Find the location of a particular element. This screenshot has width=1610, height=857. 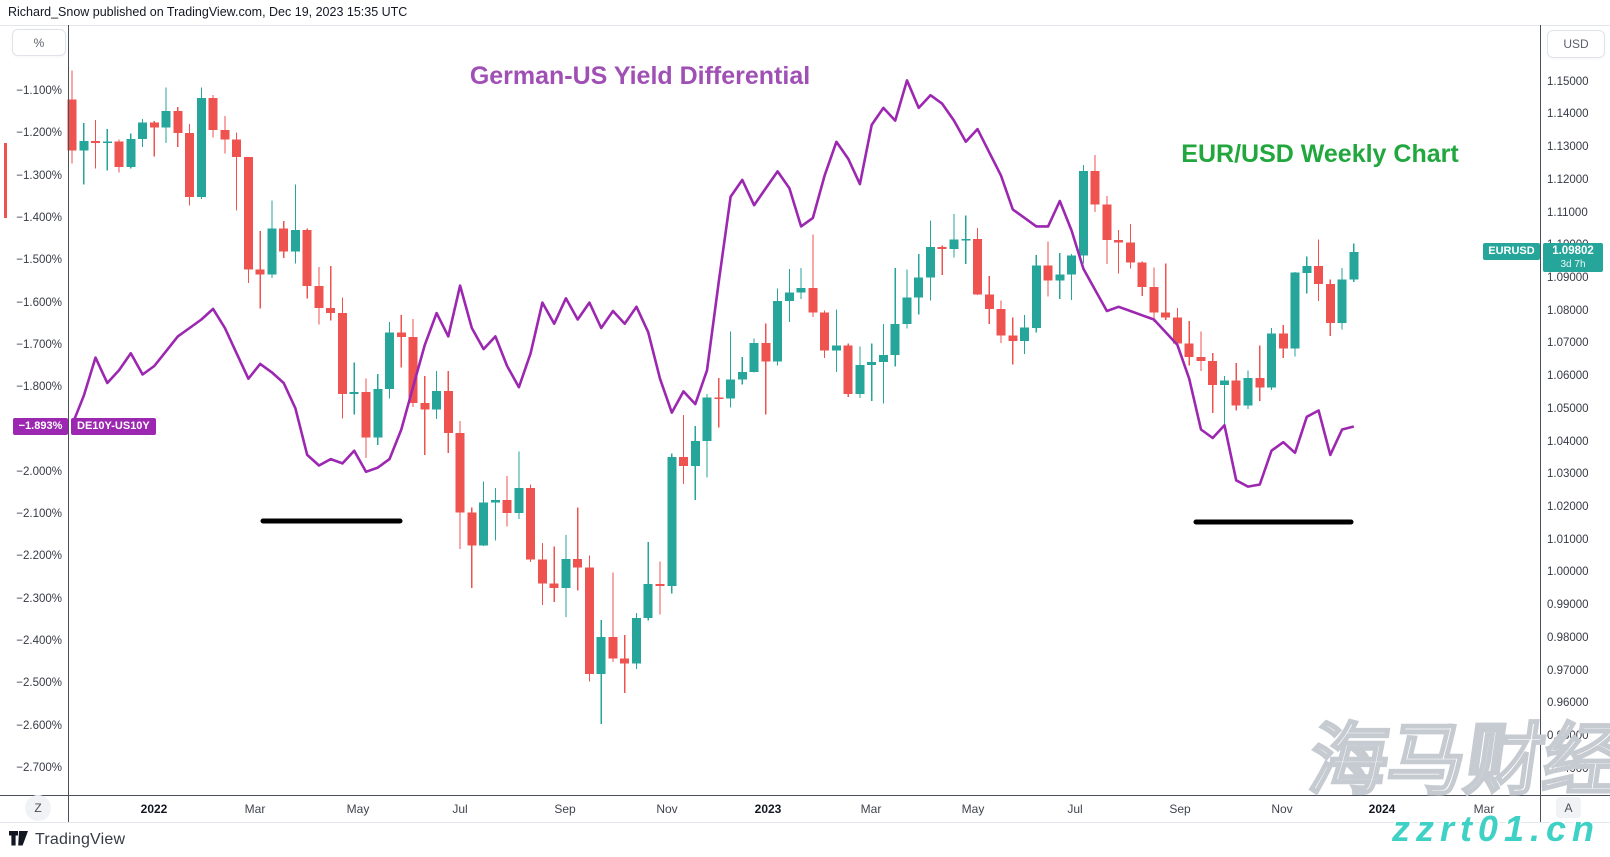

right-axis-tick: 0.97000 is located at coordinates (1568, 670).